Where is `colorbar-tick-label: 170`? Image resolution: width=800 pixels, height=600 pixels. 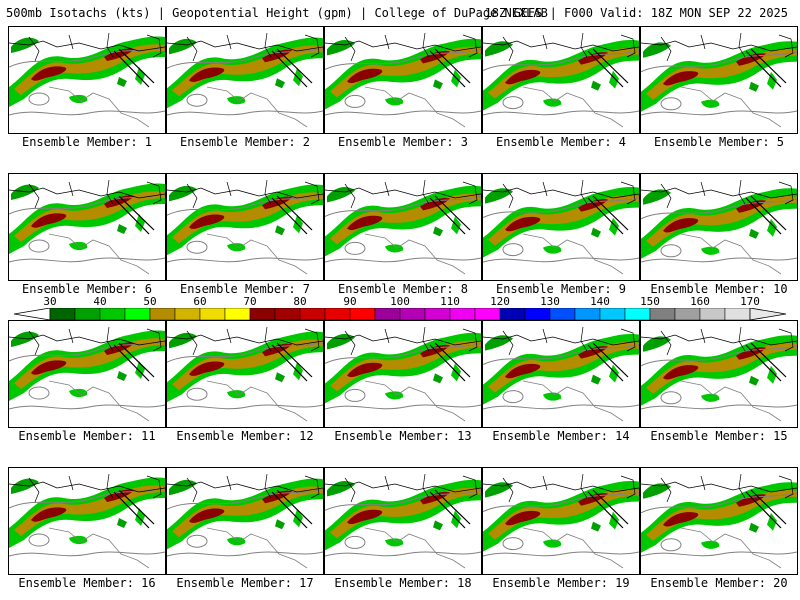
colorbar-tick-label: 170 is located at coordinates (750, 301).